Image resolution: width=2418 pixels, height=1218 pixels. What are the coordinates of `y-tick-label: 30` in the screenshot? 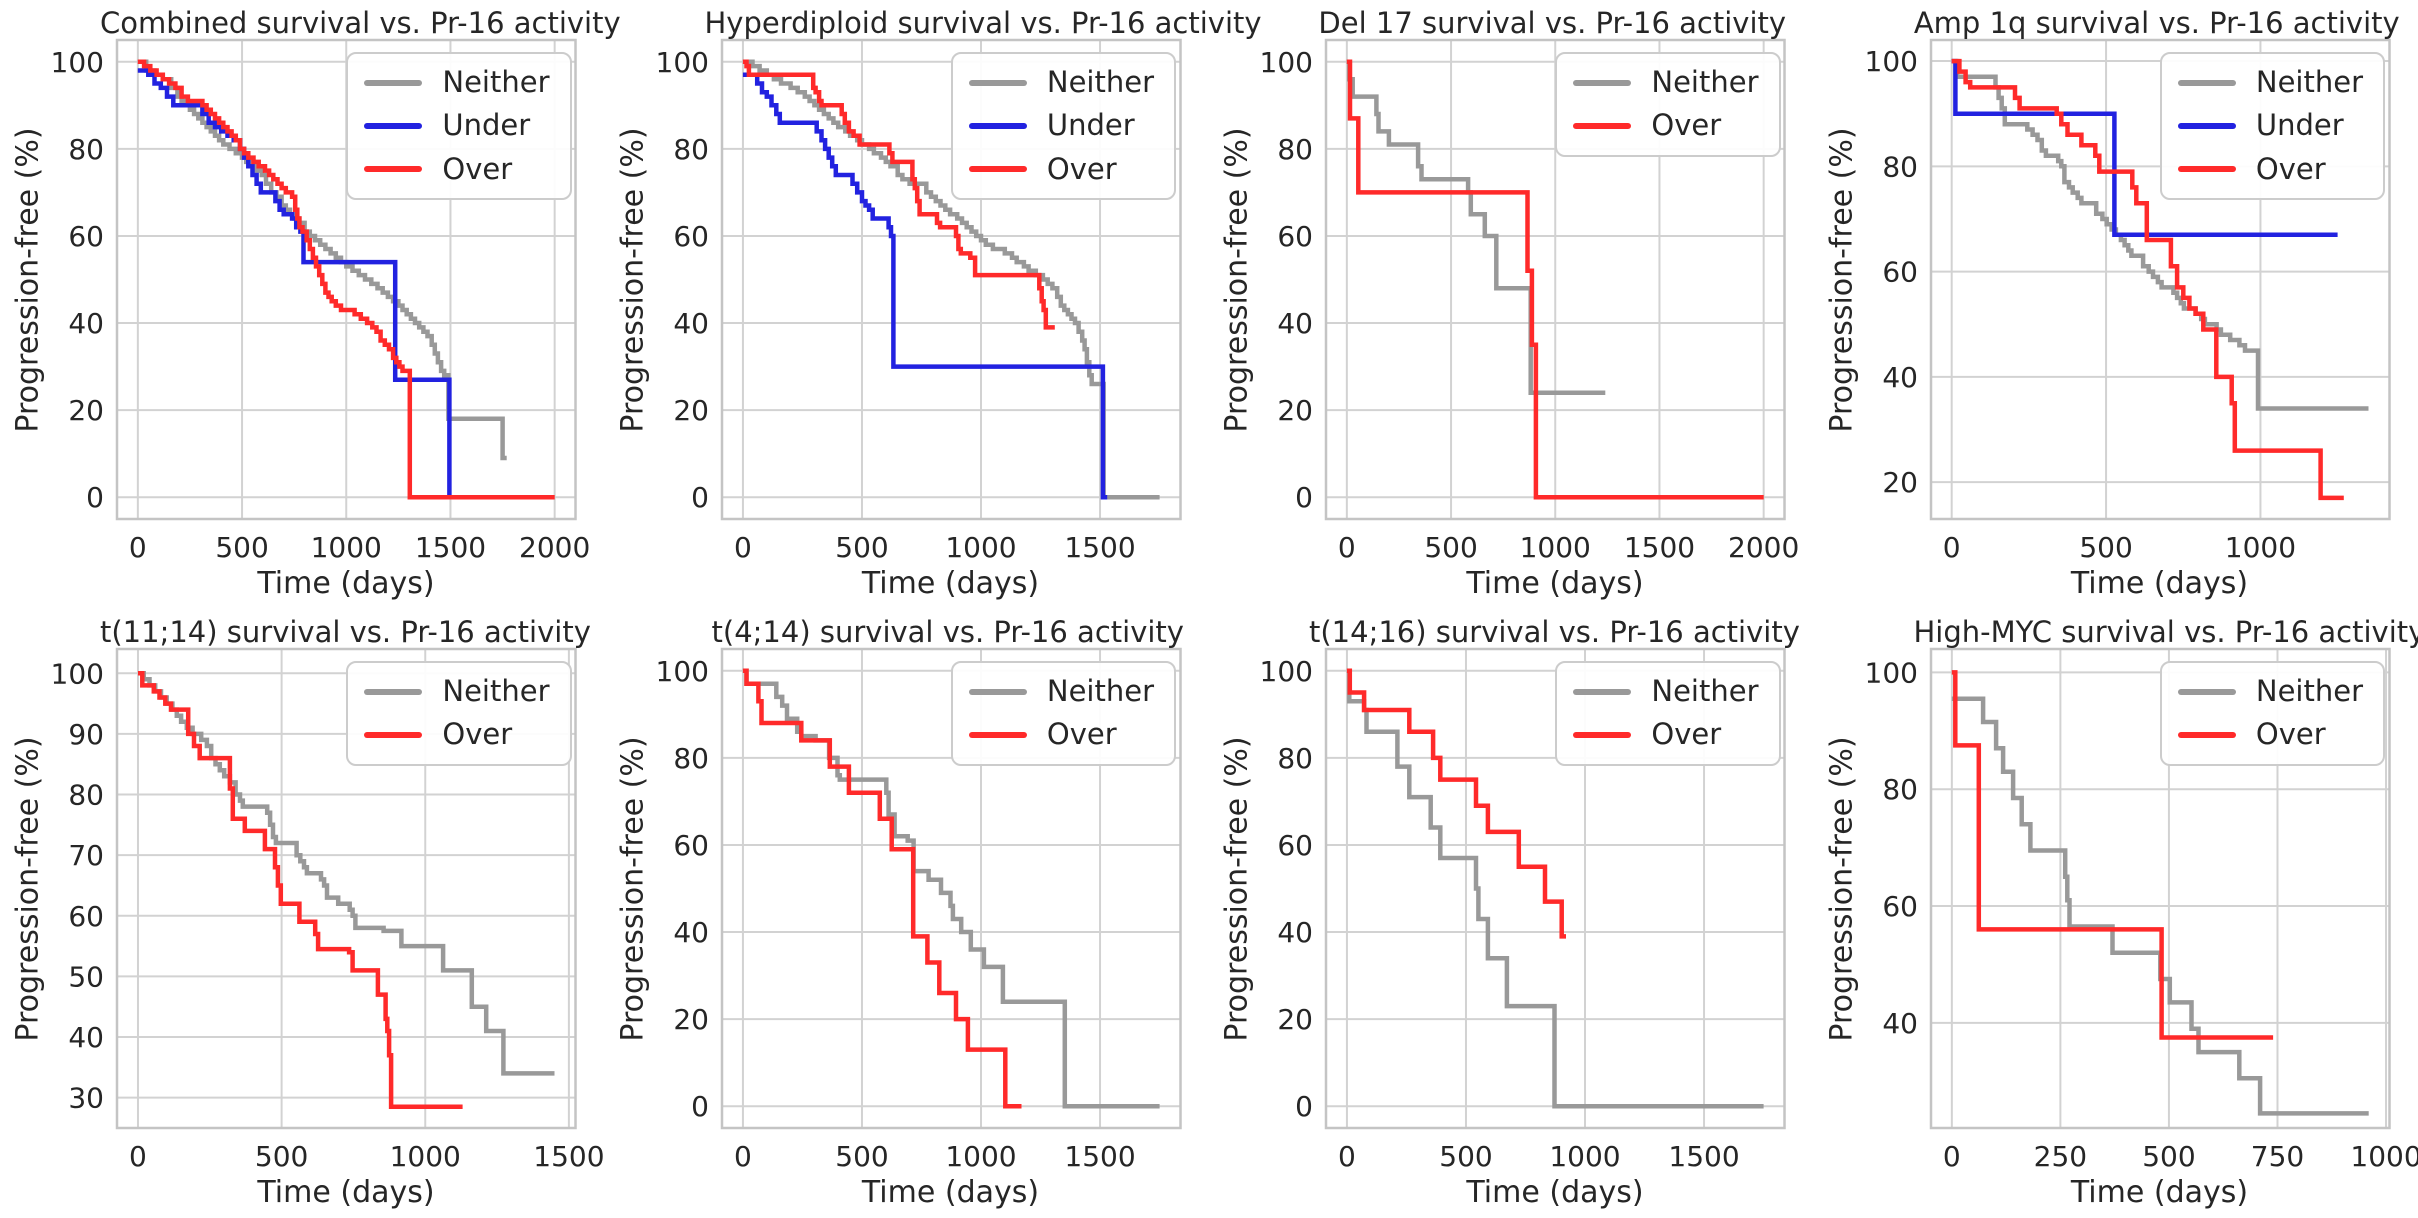 It's located at (86, 1098).